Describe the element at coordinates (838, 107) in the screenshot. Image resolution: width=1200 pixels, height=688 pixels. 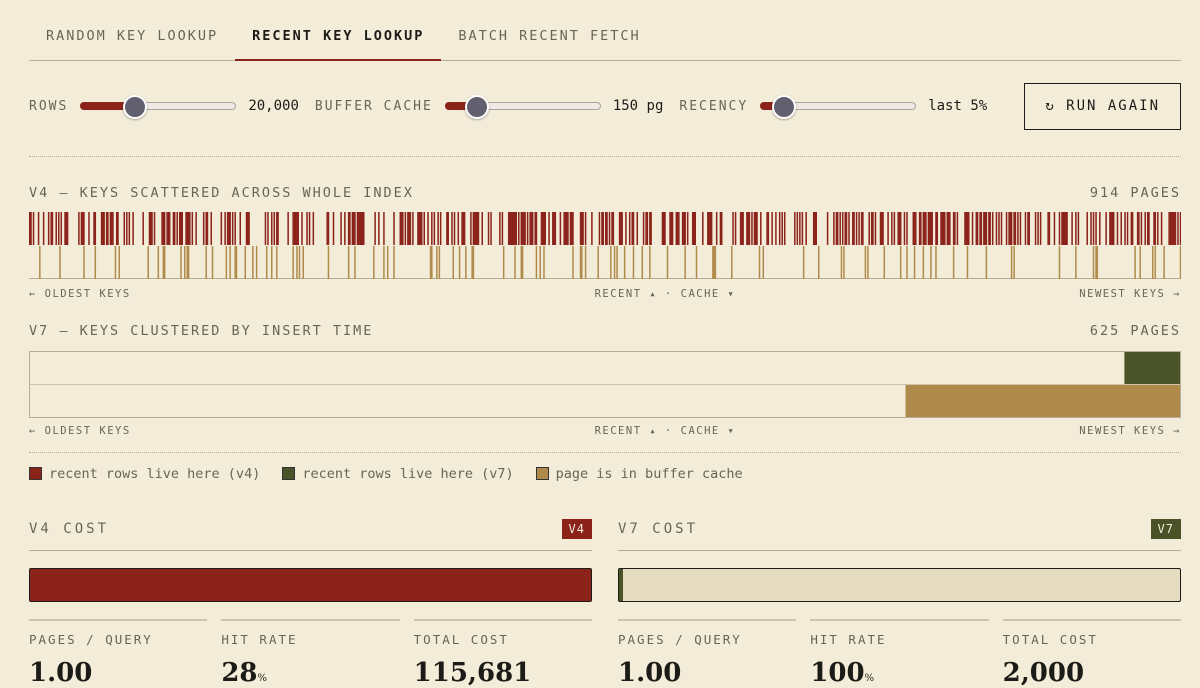
I see `recency-slider` at that location.